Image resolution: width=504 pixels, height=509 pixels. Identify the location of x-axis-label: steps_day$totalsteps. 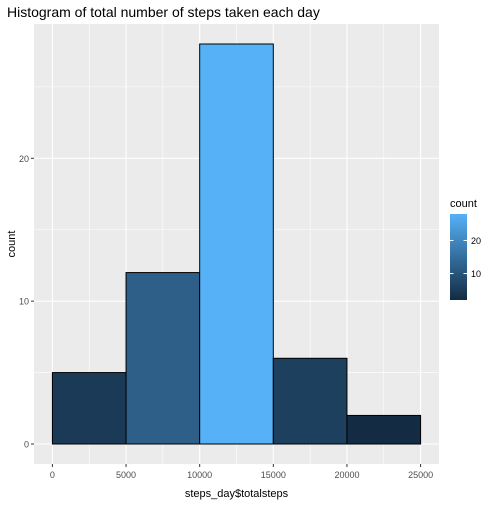
(237, 494).